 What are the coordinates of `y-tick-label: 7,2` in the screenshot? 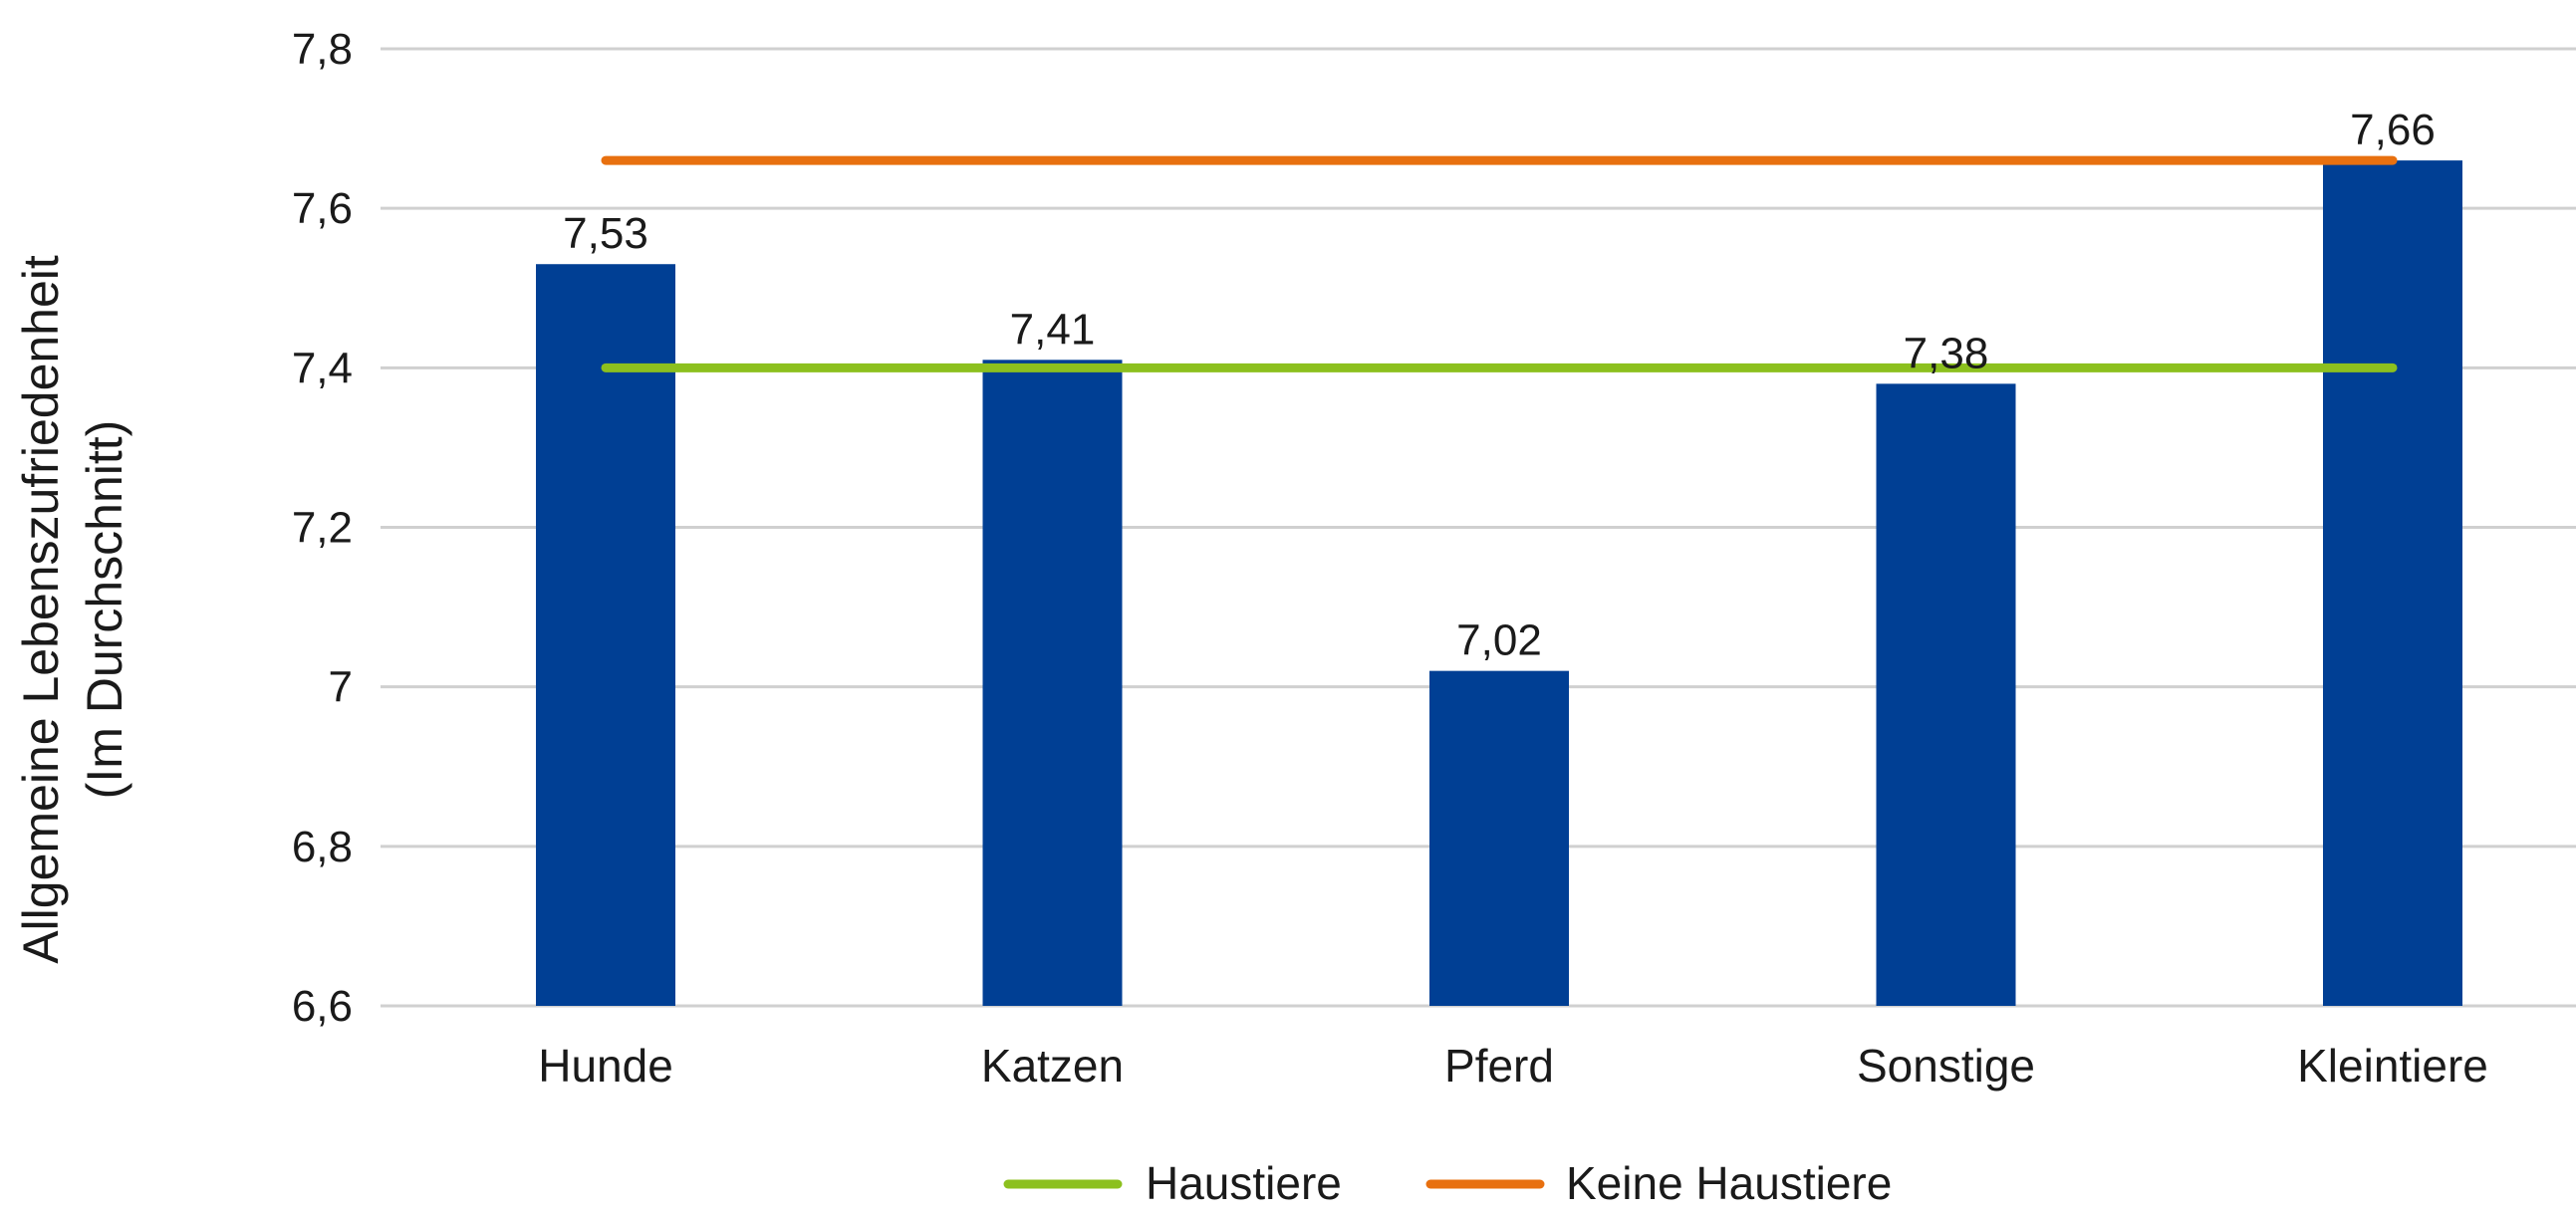 It's located at (322, 528).